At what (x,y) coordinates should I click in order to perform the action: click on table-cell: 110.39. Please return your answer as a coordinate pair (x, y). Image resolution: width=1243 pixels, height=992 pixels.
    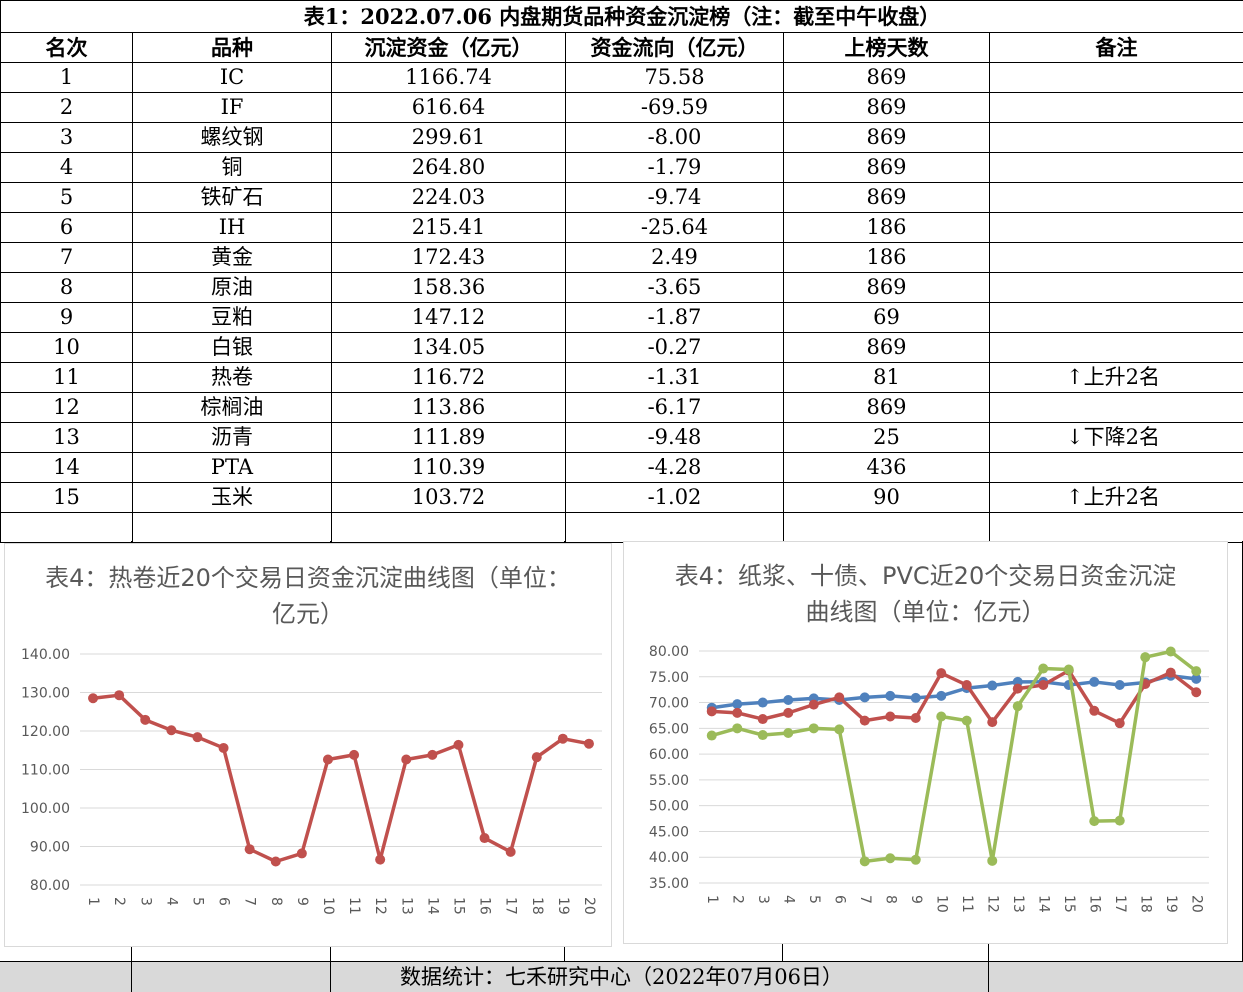
    Looking at the image, I should click on (449, 468).